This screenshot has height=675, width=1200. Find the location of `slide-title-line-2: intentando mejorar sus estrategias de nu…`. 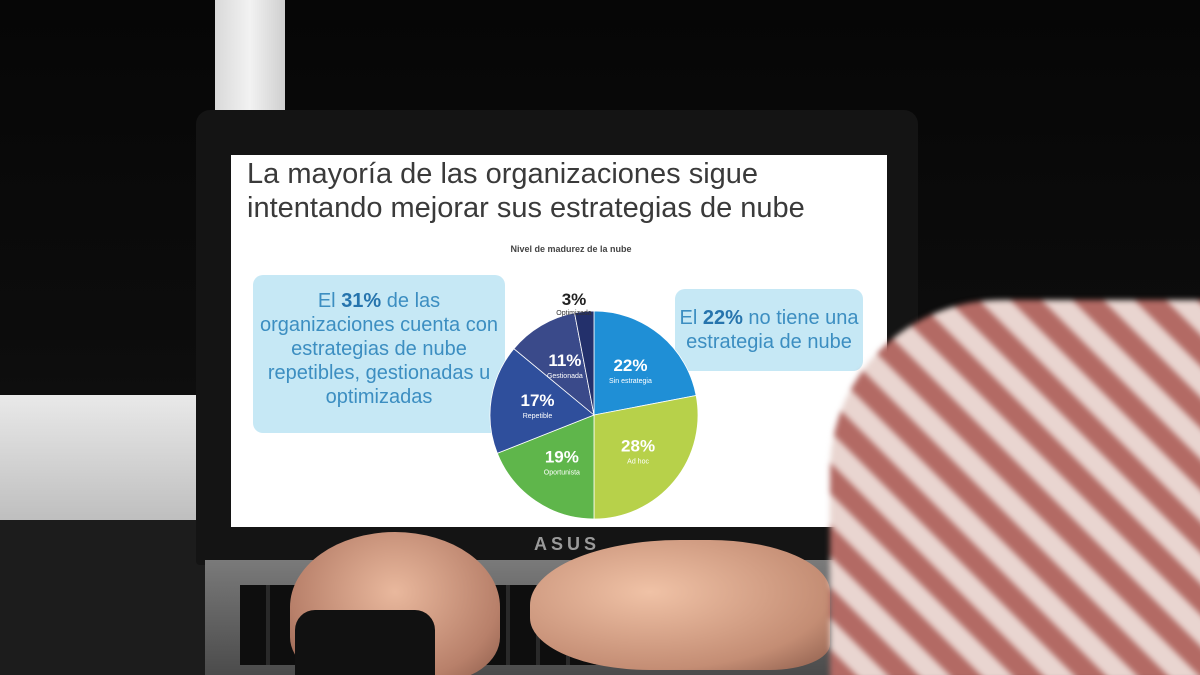

slide-title-line-2: intentando mejorar sus estrategias de nu… is located at coordinates (526, 208).